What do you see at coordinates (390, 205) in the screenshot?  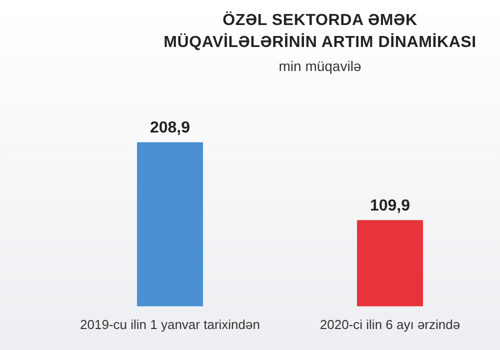 I see `data-label: 109,9` at bounding box center [390, 205].